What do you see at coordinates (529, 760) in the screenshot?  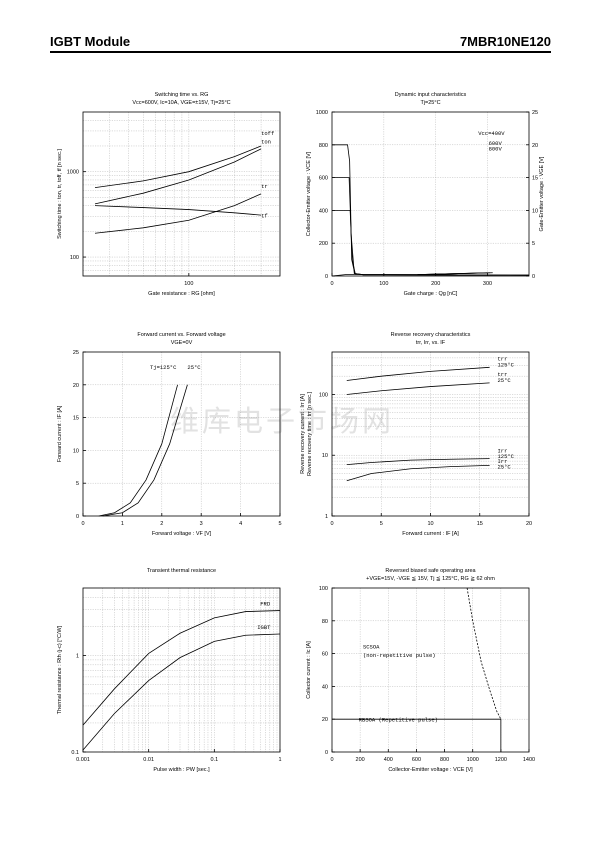 I see `x-tick-label: 1400` at bounding box center [529, 760].